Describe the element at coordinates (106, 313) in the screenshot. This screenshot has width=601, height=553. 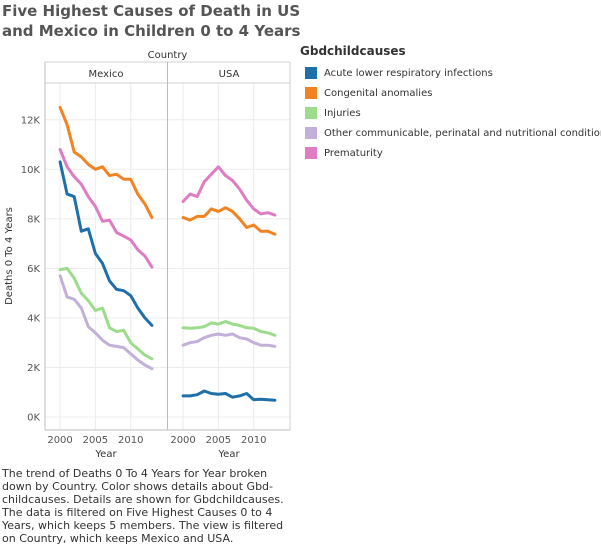
I see `series-line-mexico-injuries` at that location.